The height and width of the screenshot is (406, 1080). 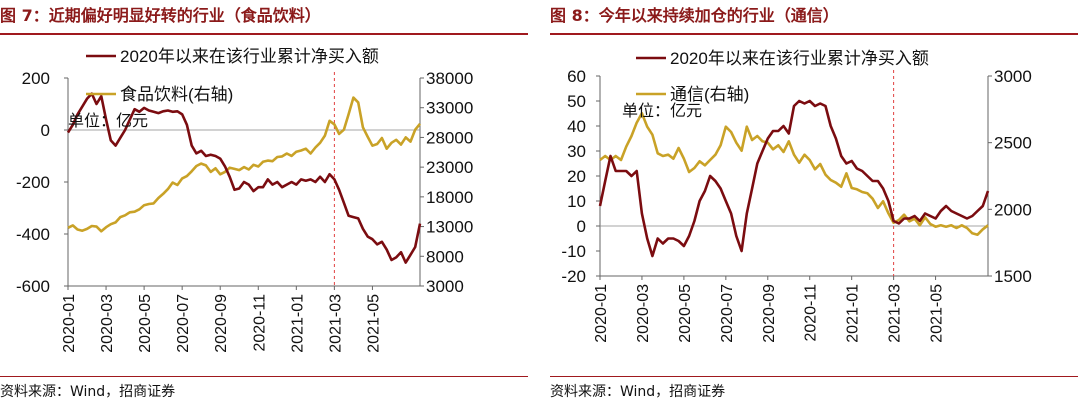 What do you see at coordinates (694, 15) in the screenshot?
I see `chart-title: 图 8：今年以来持续加仓的行业（通信）` at bounding box center [694, 15].